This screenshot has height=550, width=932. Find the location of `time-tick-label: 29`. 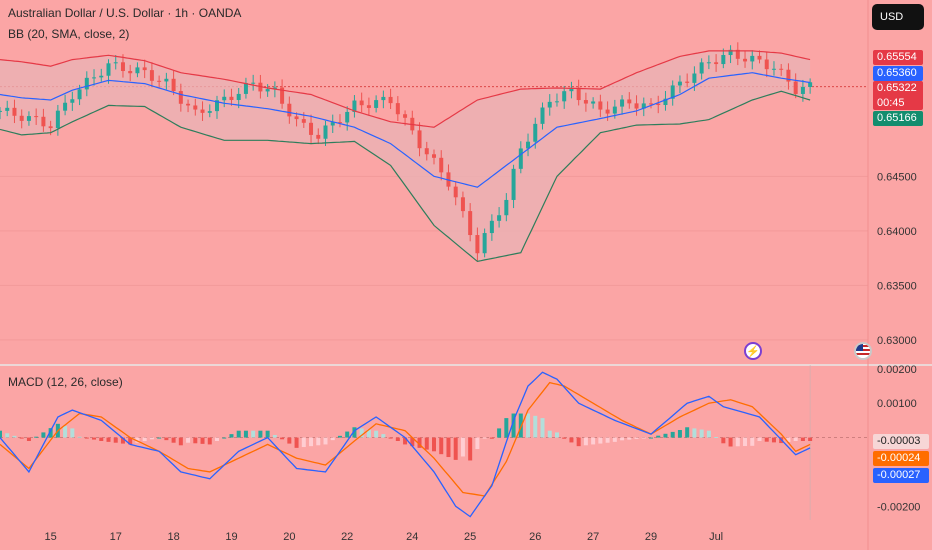

time-tick-label: 29 is located at coordinates (651, 537).